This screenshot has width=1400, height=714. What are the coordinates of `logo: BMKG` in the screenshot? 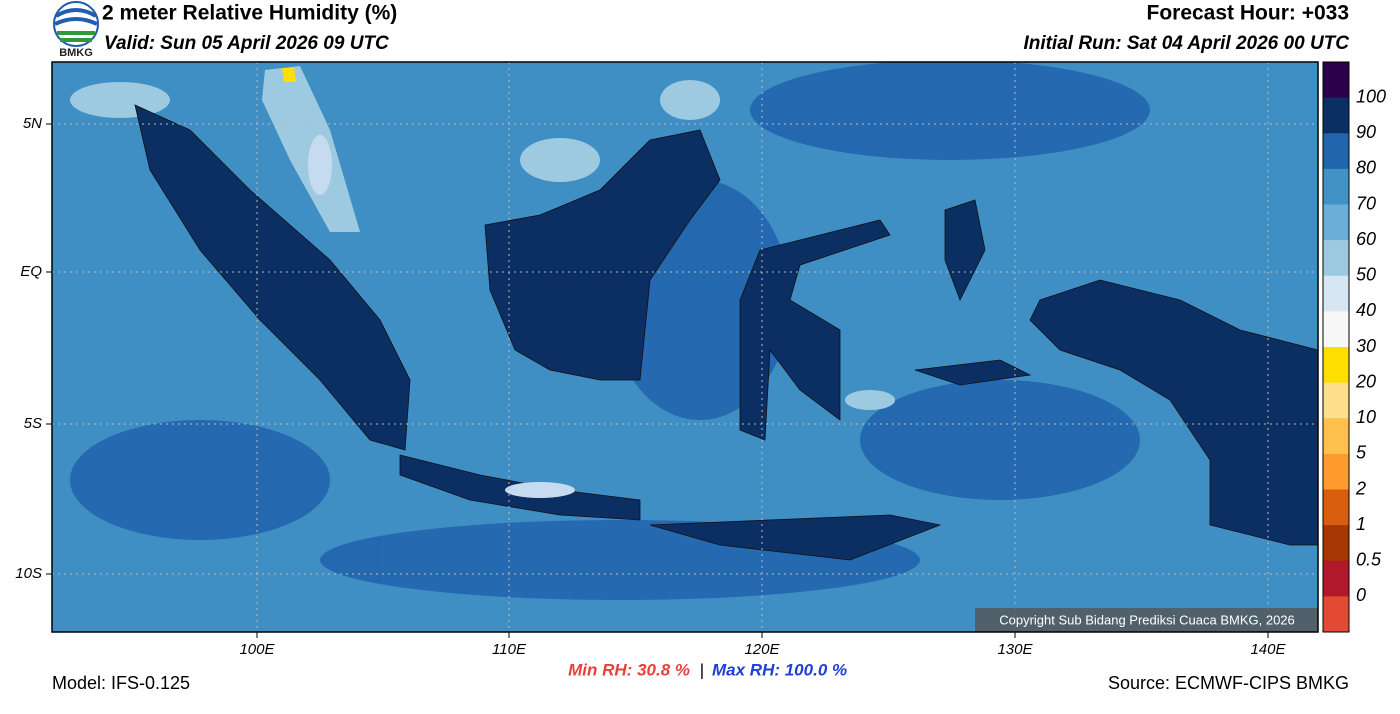 It's located at (76, 30).